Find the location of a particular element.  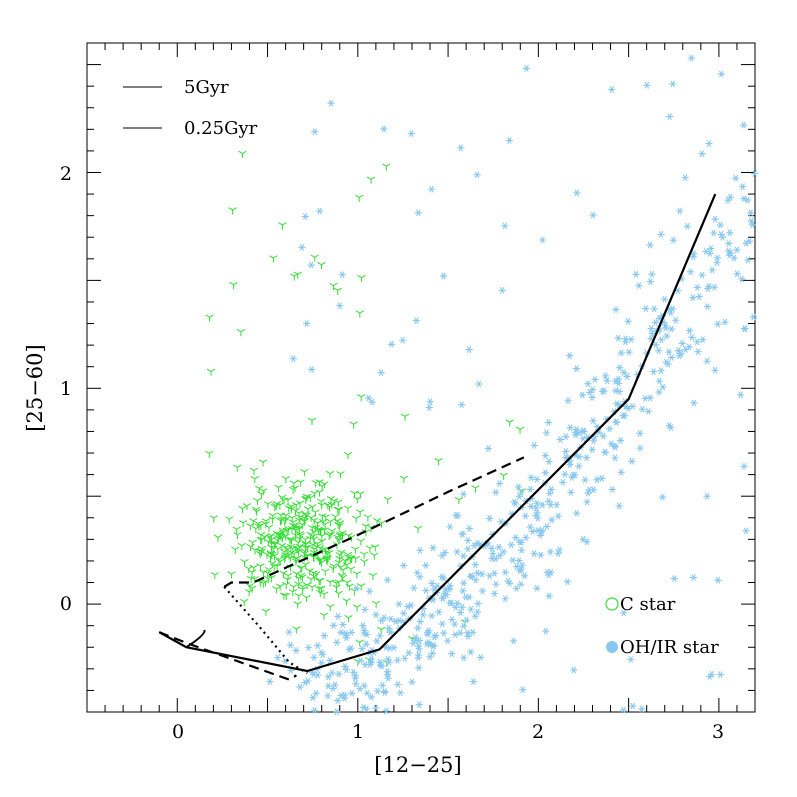

y-tick-label-0: 0 is located at coordinates (66, 604).